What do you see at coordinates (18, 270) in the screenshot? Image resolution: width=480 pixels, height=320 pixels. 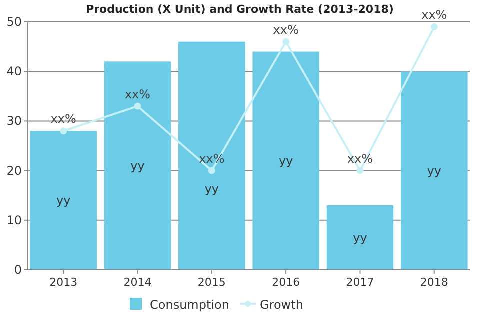 I see `y-tick-label: 0` at bounding box center [18, 270].